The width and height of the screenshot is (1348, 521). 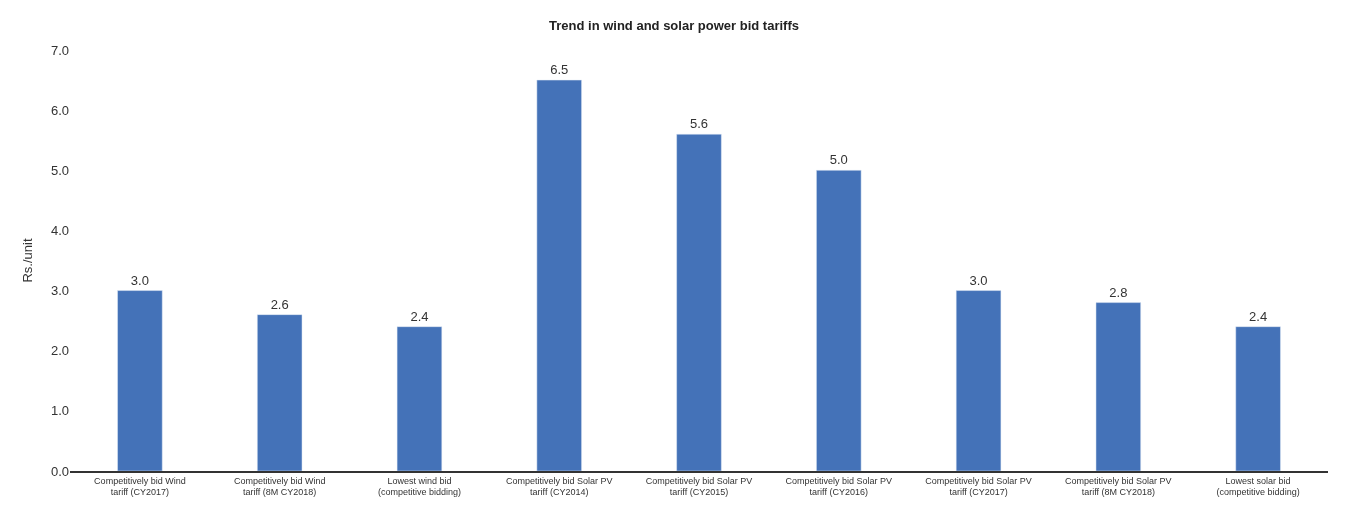 What do you see at coordinates (699, 486) in the screenshot?
I see `x-tick-label: Competitively bid Solar PV tariff (CY2015)` at bounding box center [699, 486].